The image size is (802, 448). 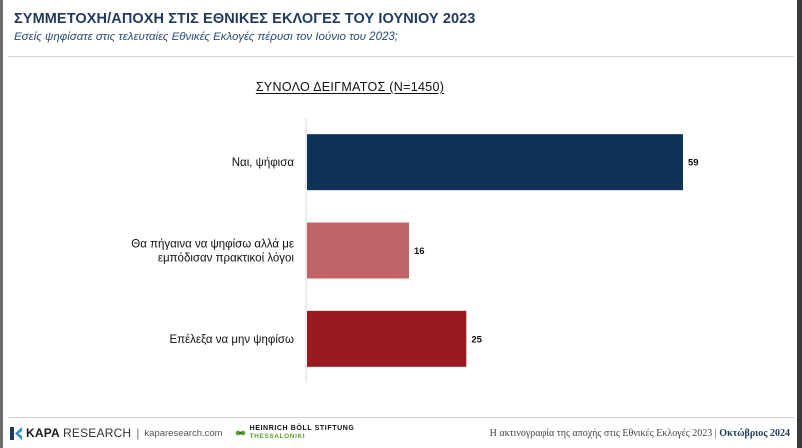 What do you see at coordinates (16, 433) in the screenshot?
I see `kapa-logo-icon` at bounding box center [16, 433].